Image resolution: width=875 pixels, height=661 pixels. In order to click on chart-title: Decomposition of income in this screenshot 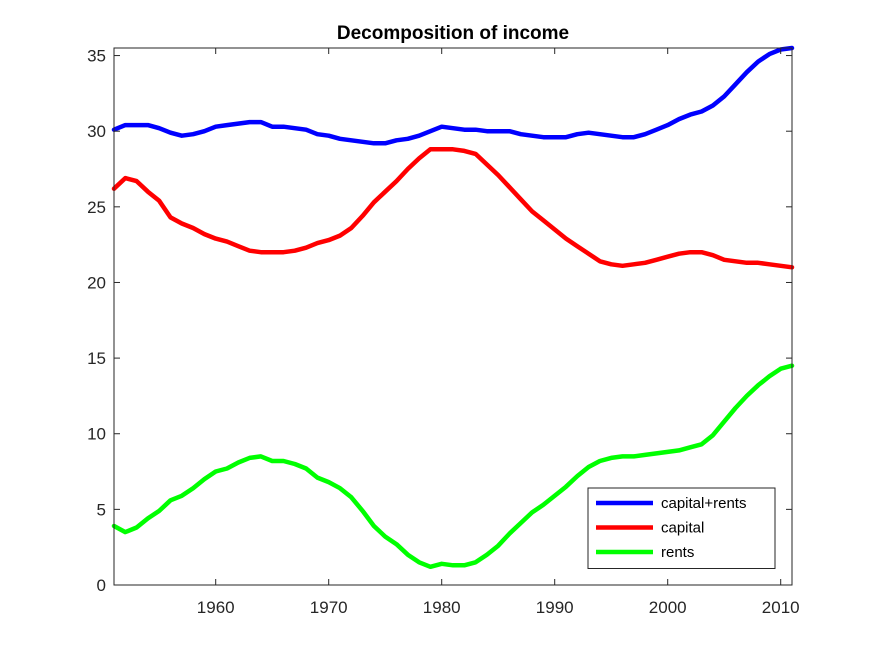, I will do `click(453, 33)`.